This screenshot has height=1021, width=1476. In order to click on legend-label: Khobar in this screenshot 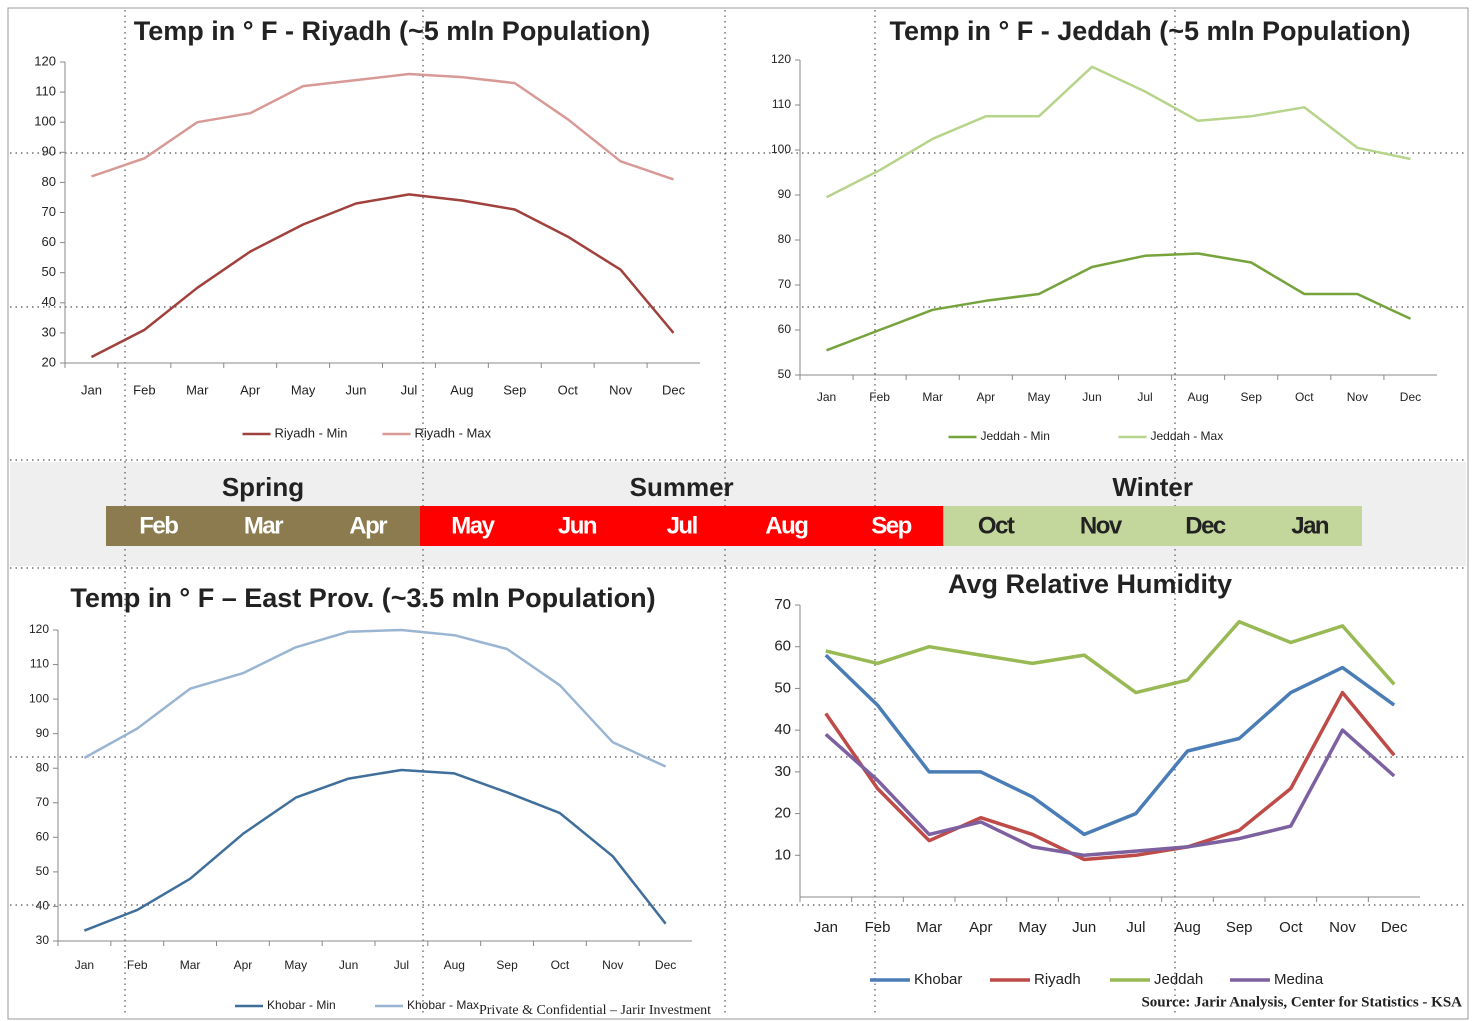, I will do `click(938, 979)`.